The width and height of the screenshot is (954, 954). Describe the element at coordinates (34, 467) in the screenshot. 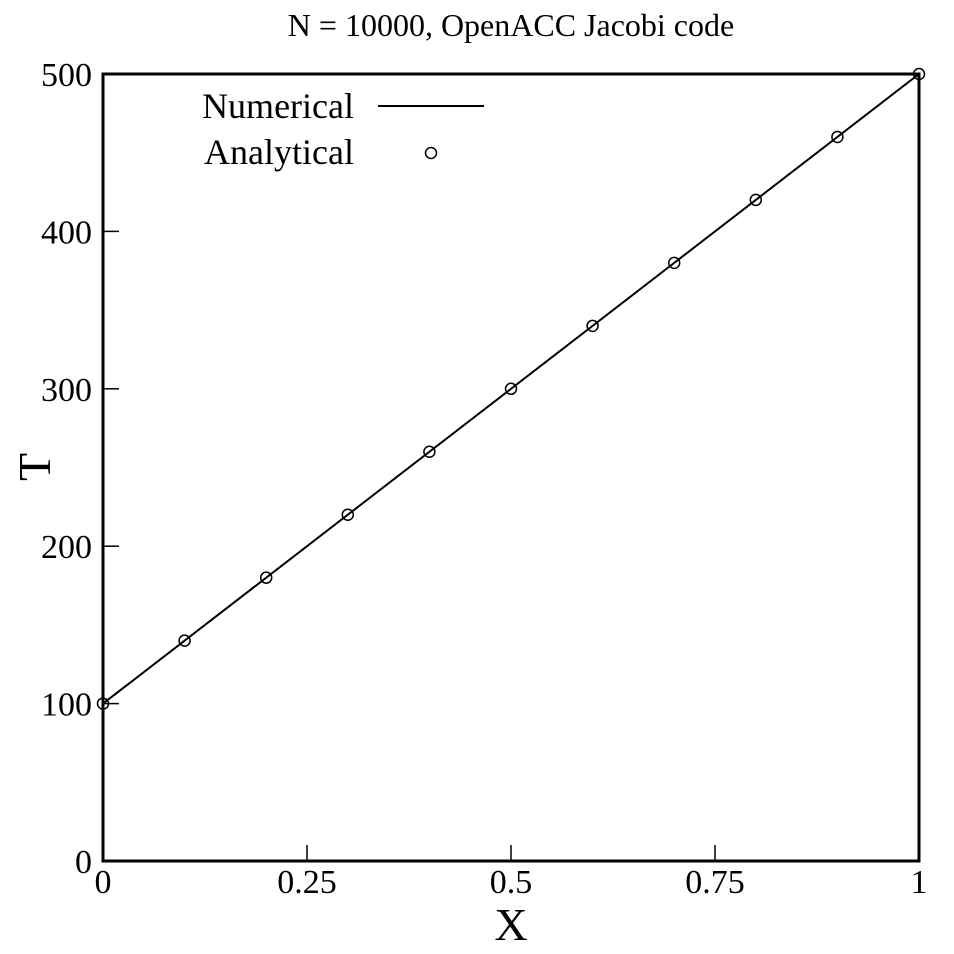

I see `y-axis-label: T` at that location.